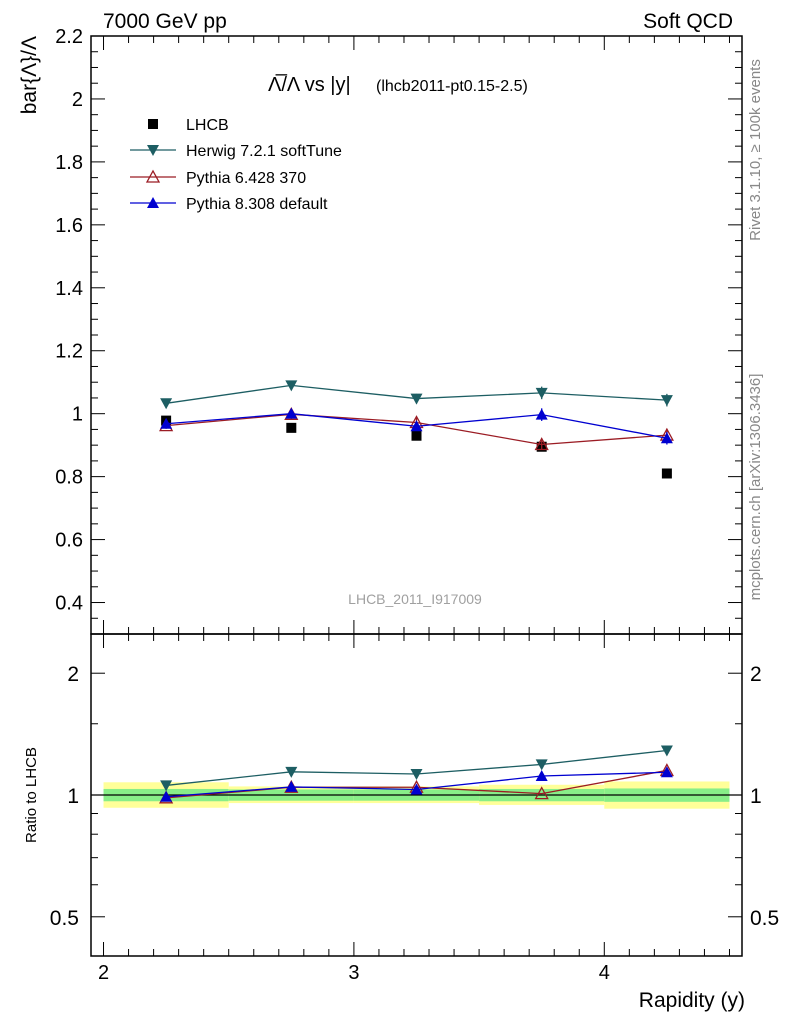 This screenshot has height=1024, width=786. Describe the element at coordinates (77, 100) in the screenshot. I see `y-tick-label: 2` at that location.